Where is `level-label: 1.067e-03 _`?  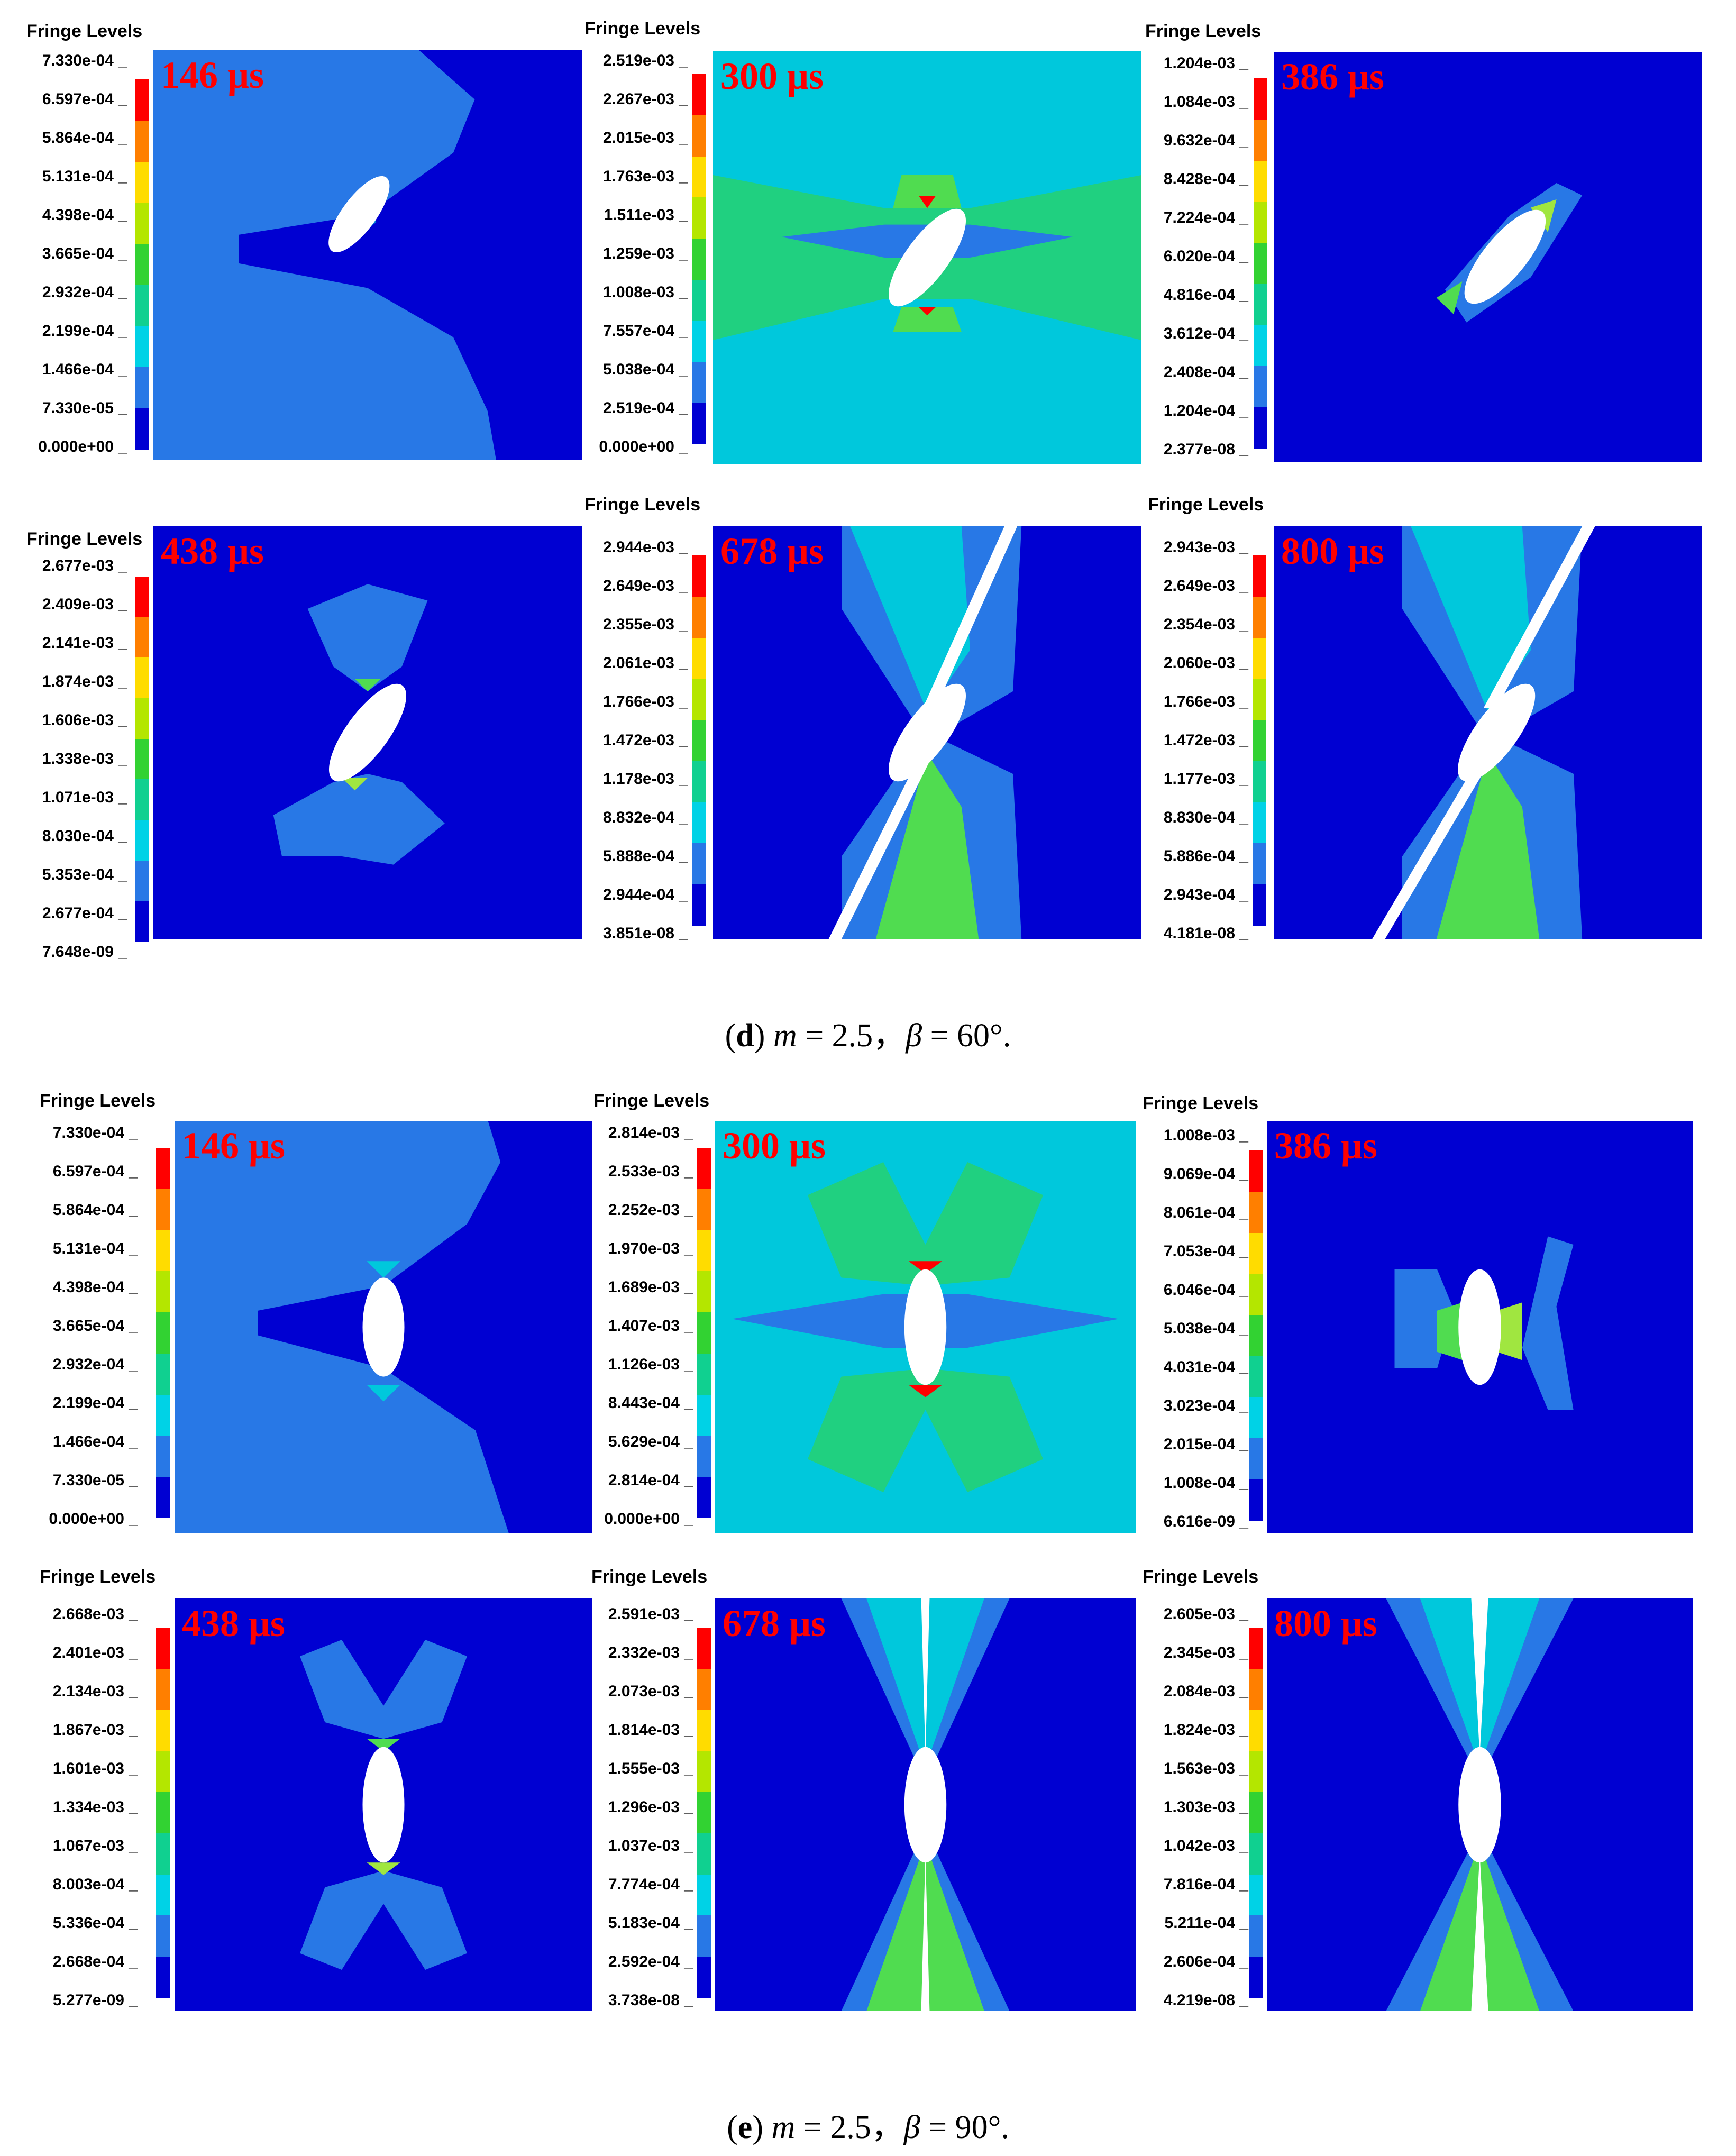 level-label: 1.067e-03 _ is located at coordinates (95, 1845).